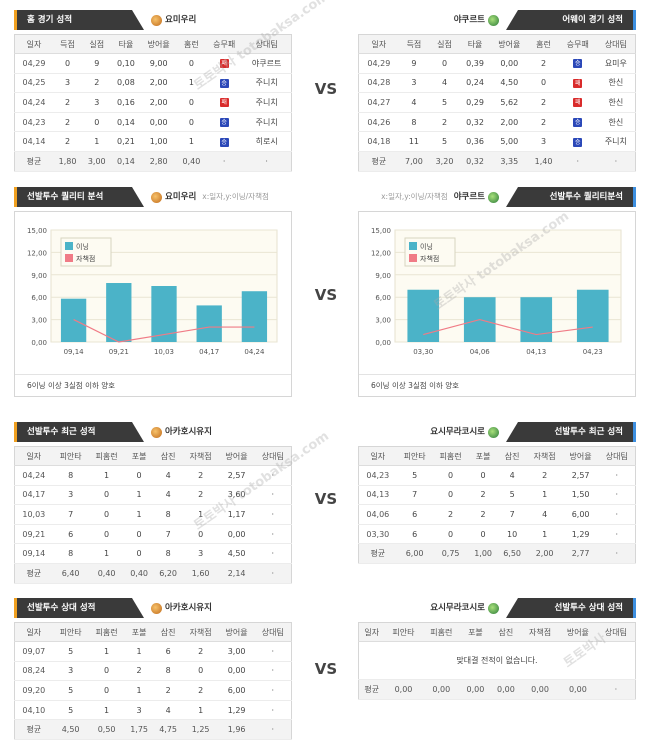 Image resolution: width=650 pixels, height=754 pixels. What do you see at coordinates (158, 102) in the screenshot?
I see `table-cell: 2,00` at bounding box center [158, 102].